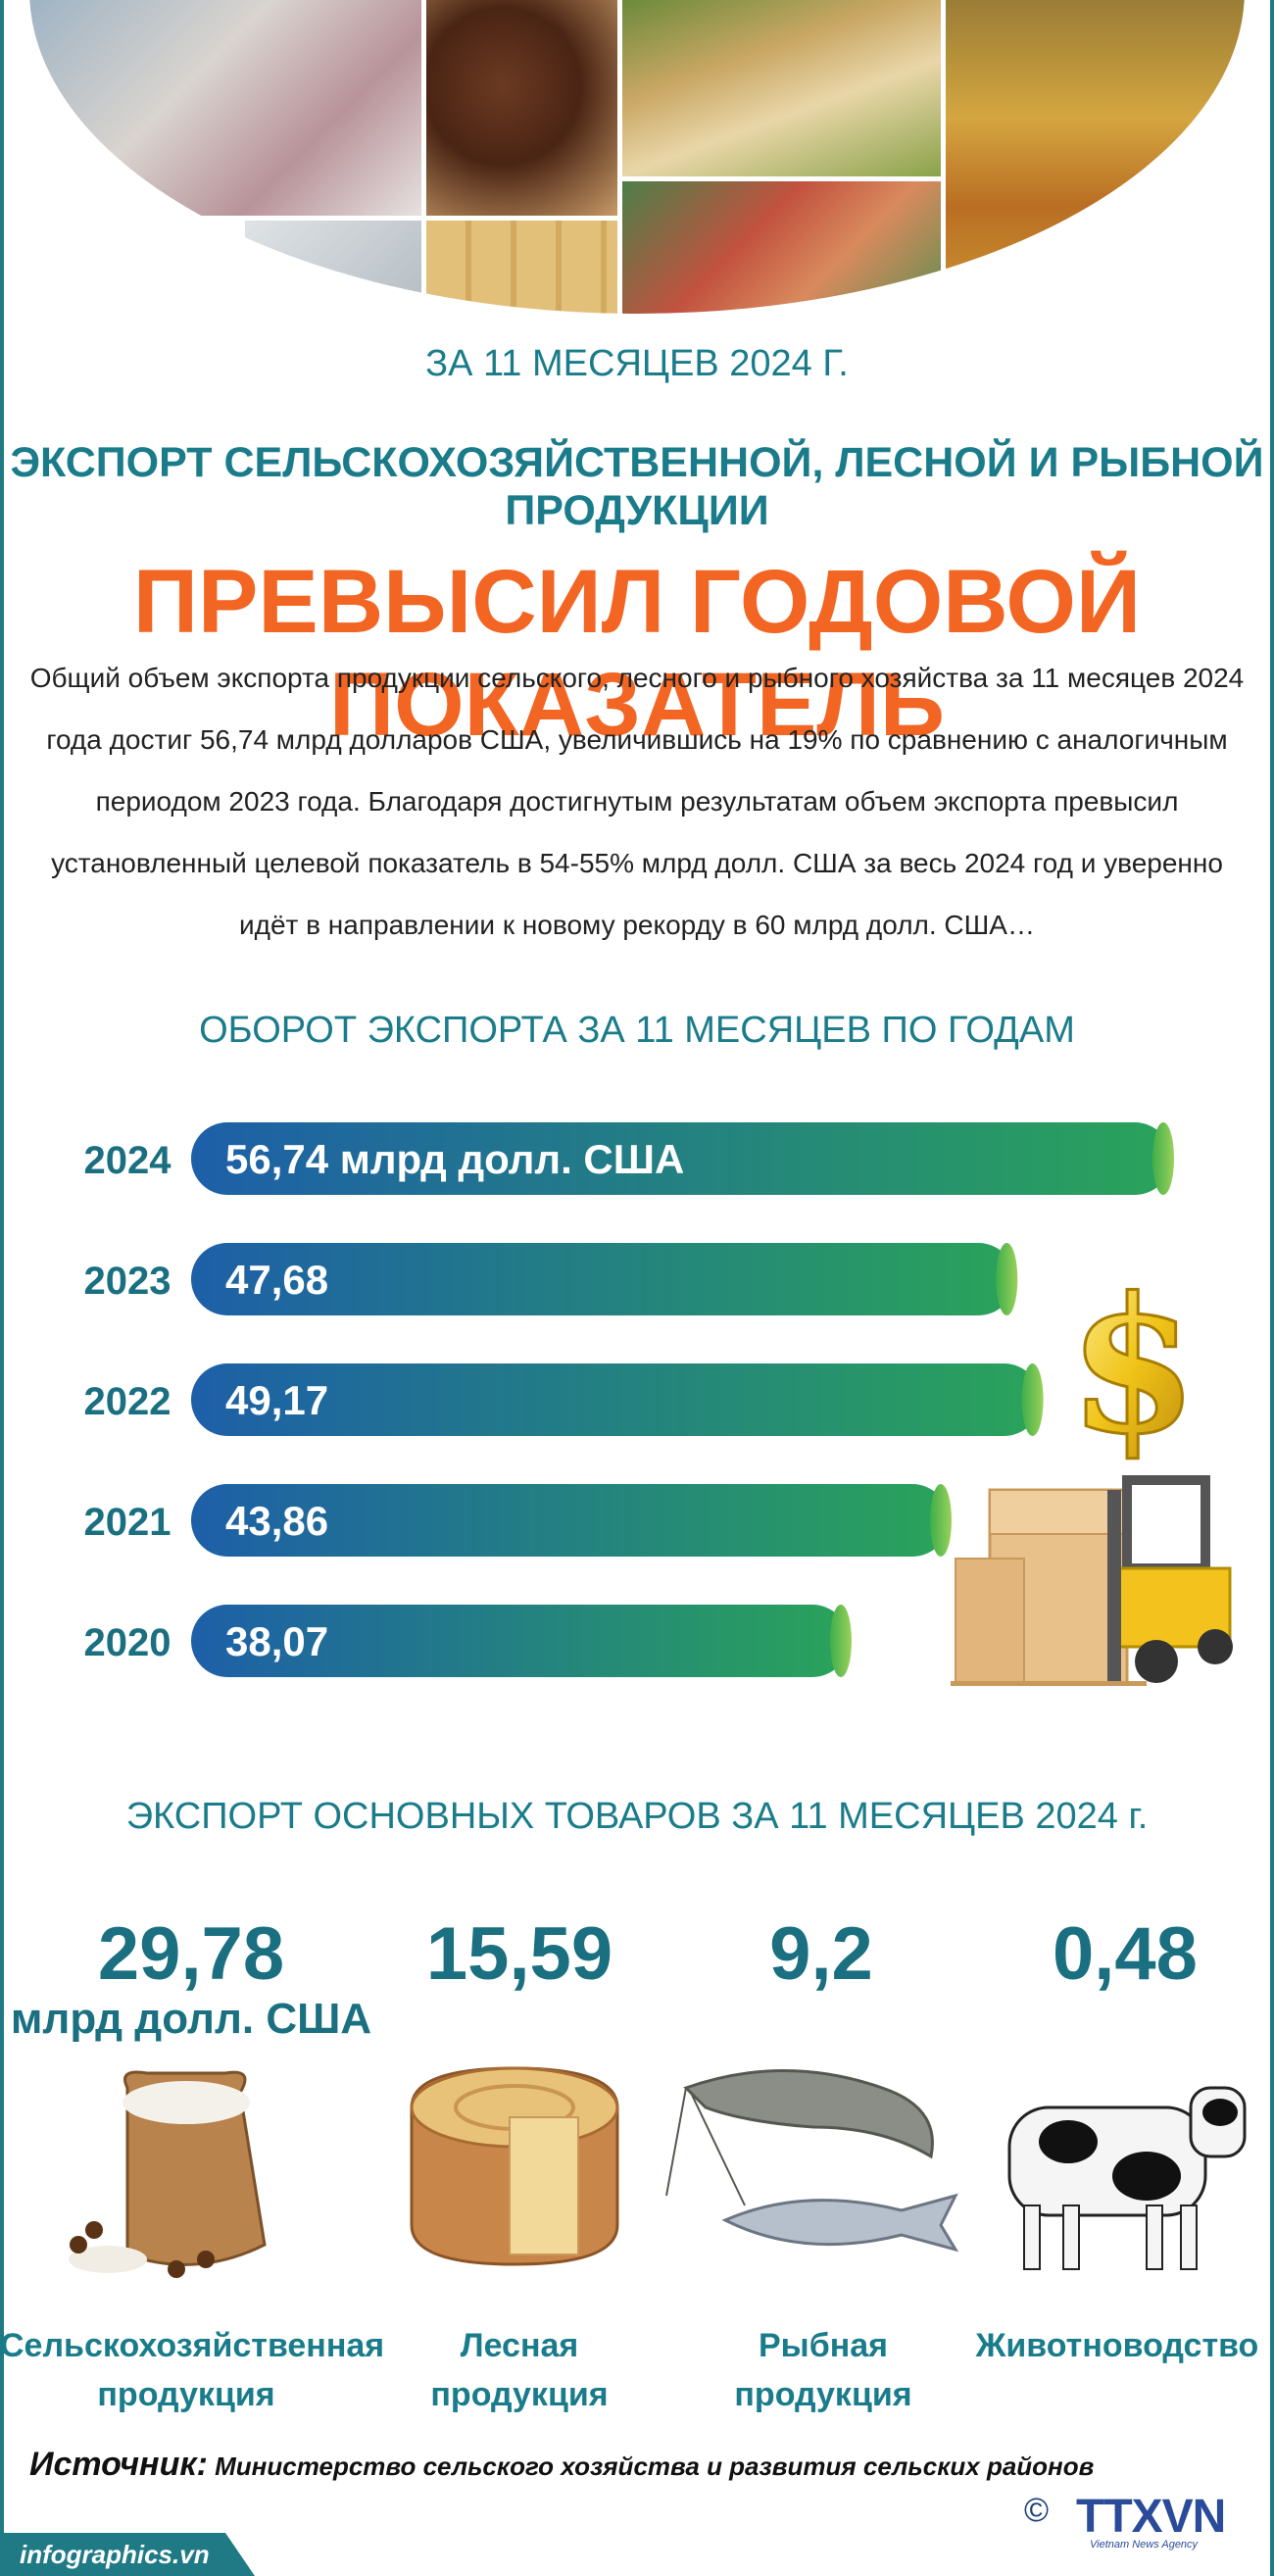 Image resolution: width=1274 pixels, height=2576 pixels. Describe the element at coordinates (191, 2019) in the screenshot. I see `product-unit: млрд долл. США` at that location.